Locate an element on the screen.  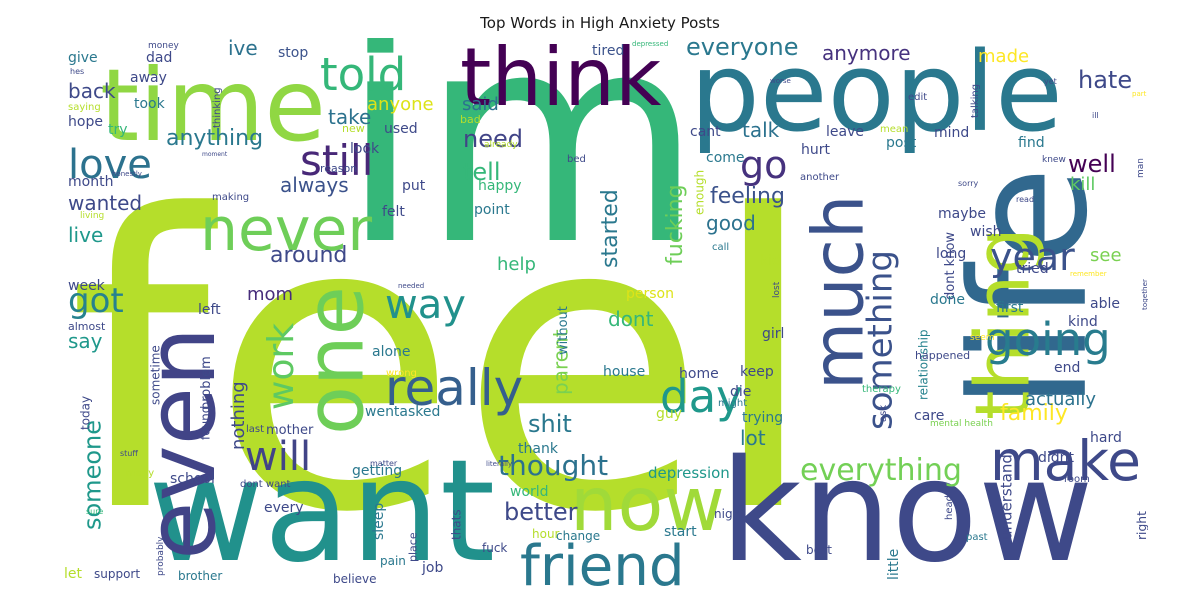
word-girl: girl is located at coordinates (773, 334).